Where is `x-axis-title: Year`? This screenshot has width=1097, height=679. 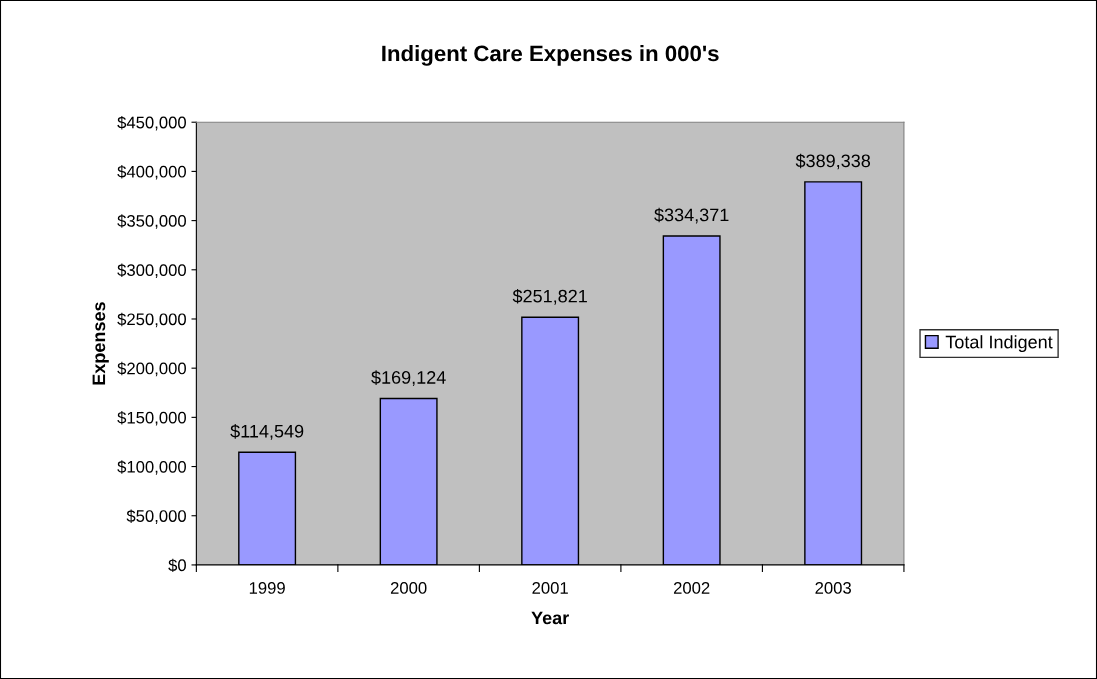 x-axis-title: Year is located at coordinates (550, 618).